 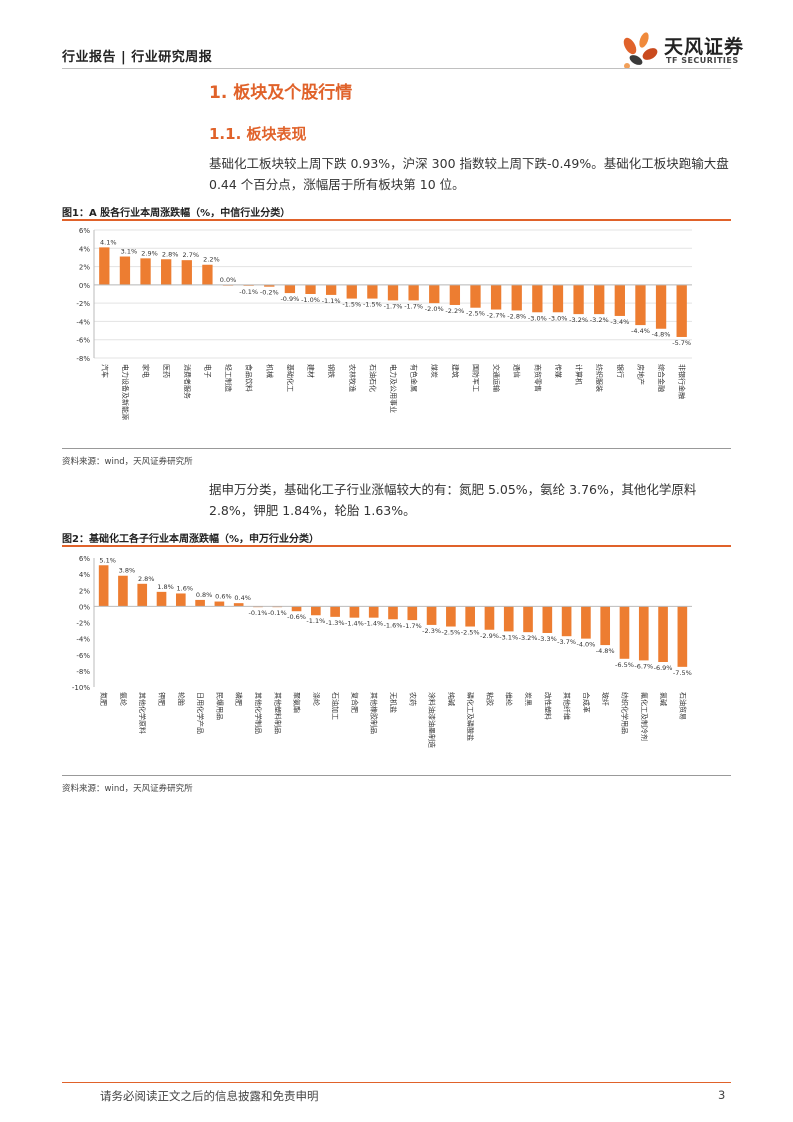 What do you see at coordinates (81, 688) in the screenshot?
I see `y-tick-label: -10%` at bounding box center [81, 688].